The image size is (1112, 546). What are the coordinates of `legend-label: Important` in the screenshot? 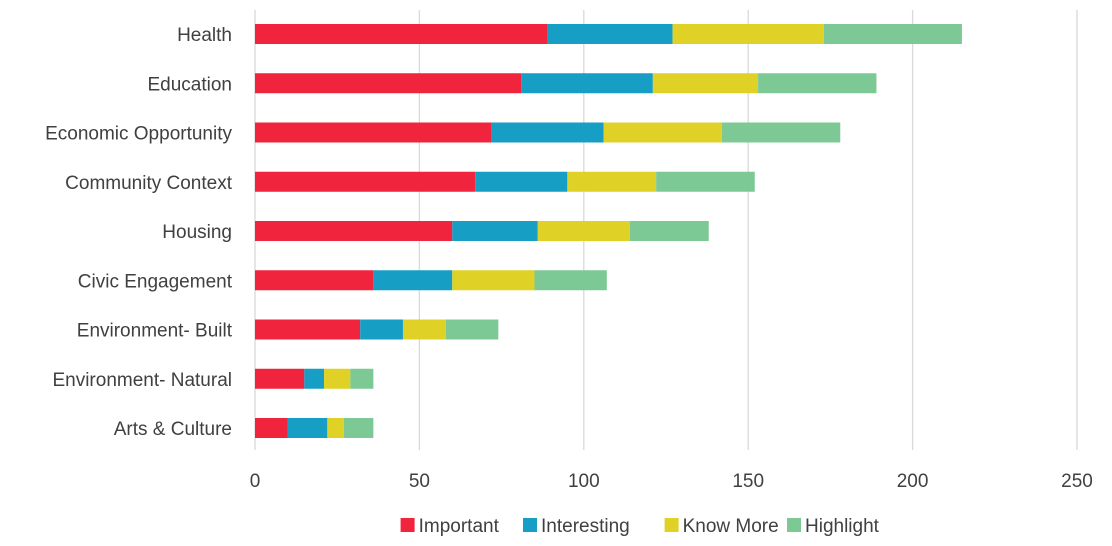 It's located at (459, 526).